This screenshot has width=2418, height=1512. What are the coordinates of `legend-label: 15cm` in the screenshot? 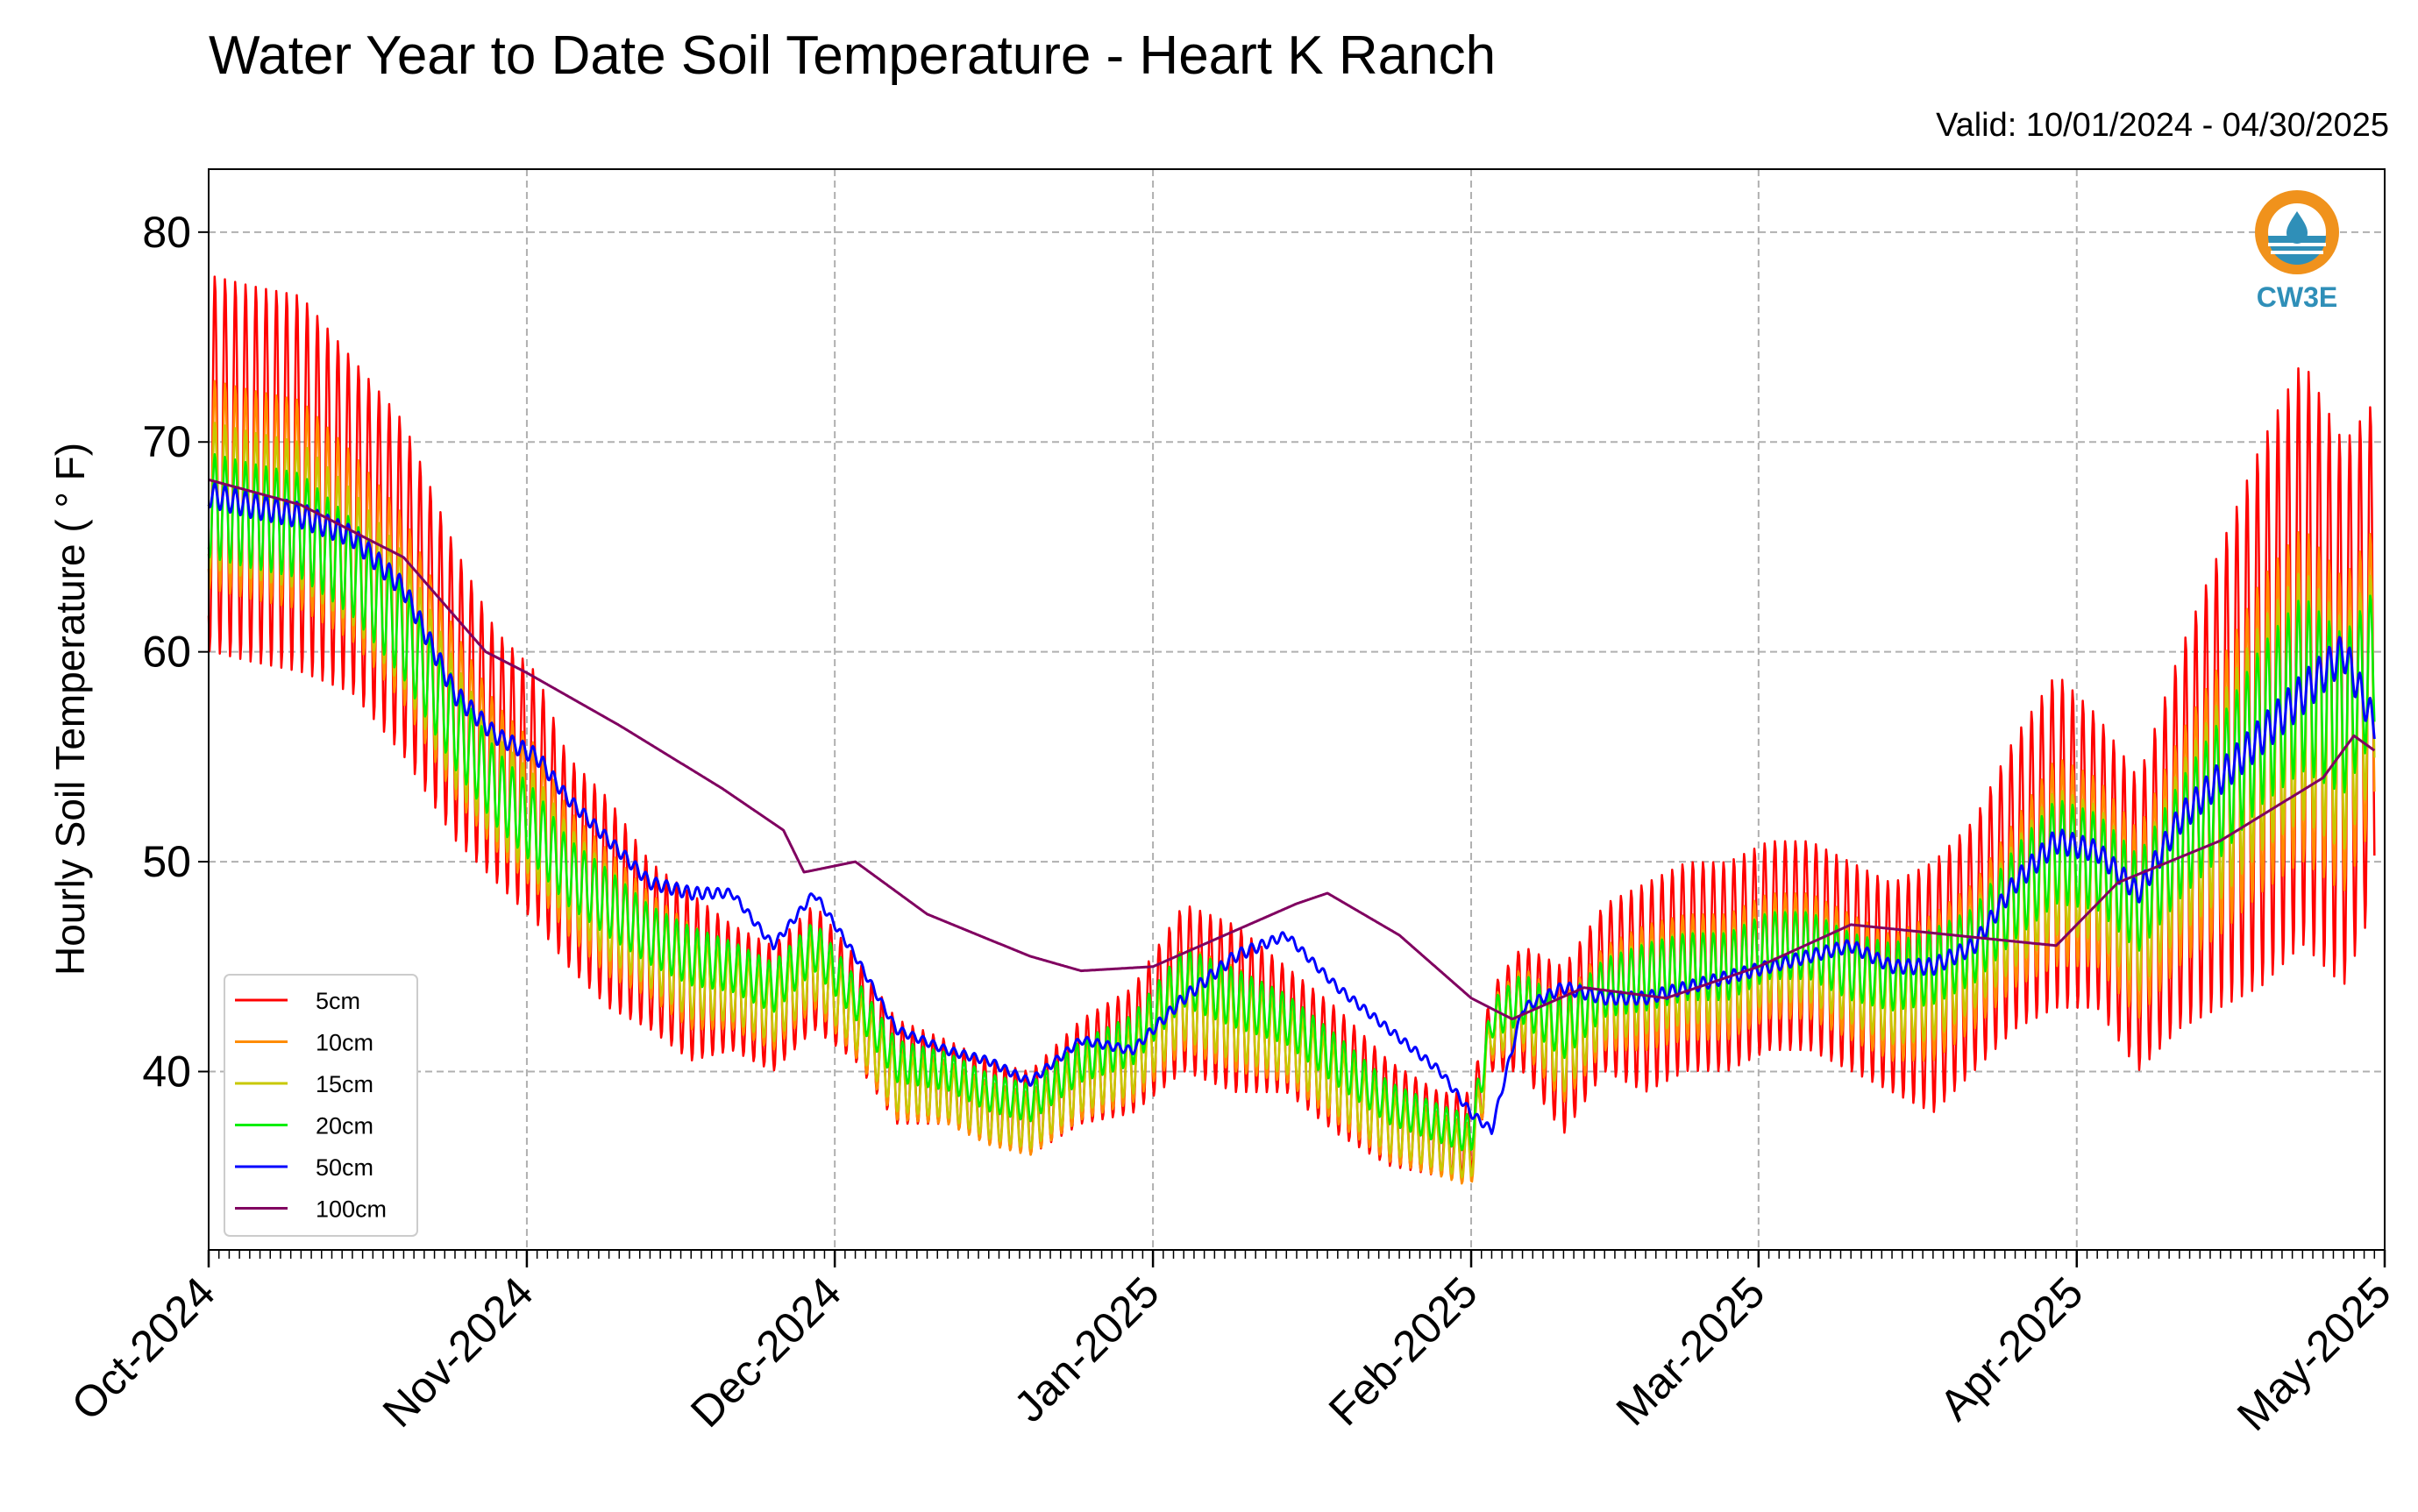 It's located at (344, 1084).